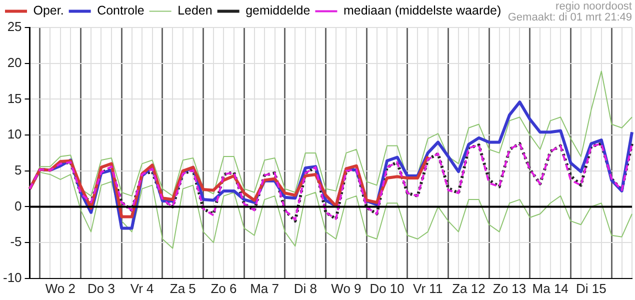 Image resolution: width=635 pixels, height=300 pixels. I want to click on legend-label: Controle, so click(120, 11).